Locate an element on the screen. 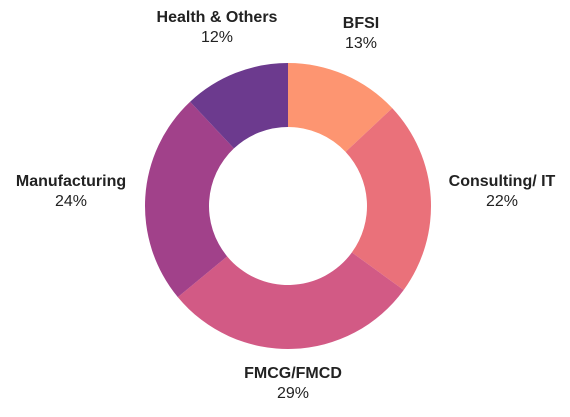 This screenshot has width=570, height=417. slice-percent: 12% is located at coordinates (217, 37).